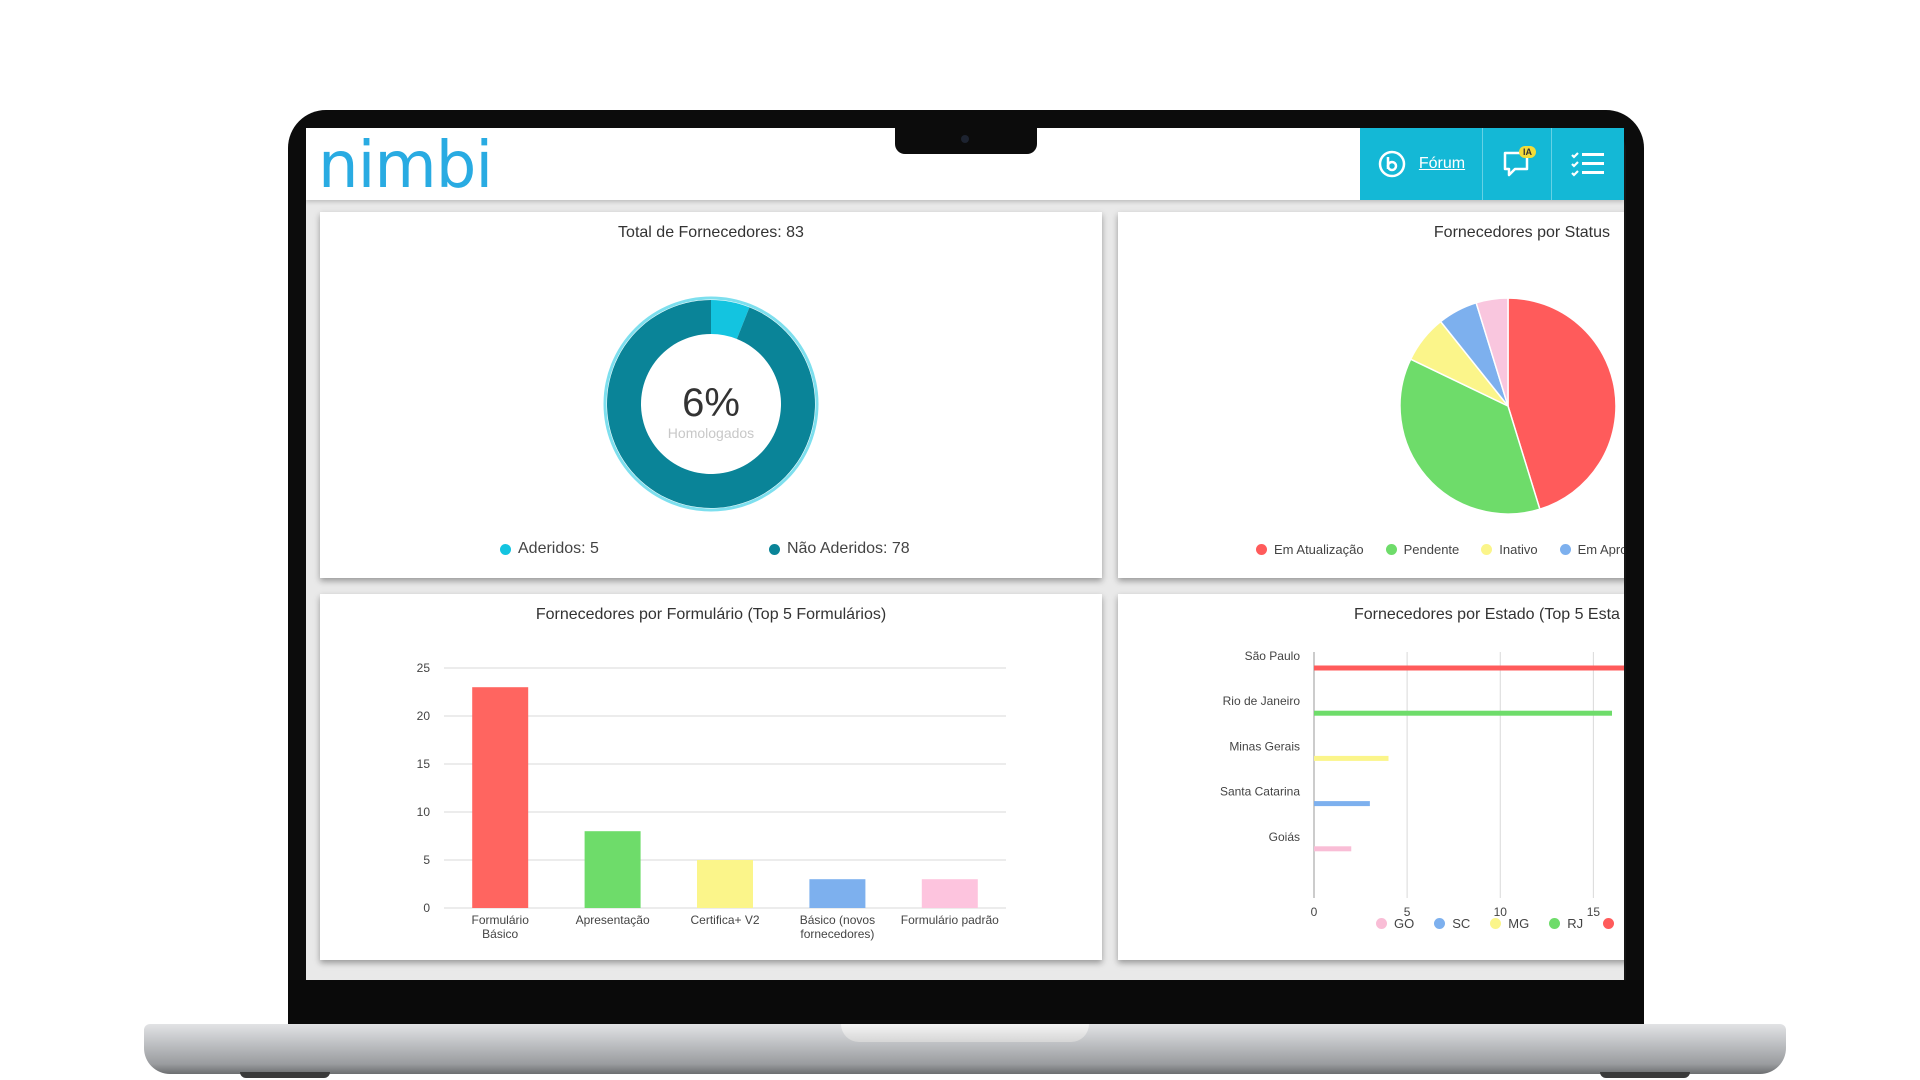  What do you see at coordinates (501, 920) in the screenshot?
I see `x-tick-label: Formulário` at bounding box center [501, 920].